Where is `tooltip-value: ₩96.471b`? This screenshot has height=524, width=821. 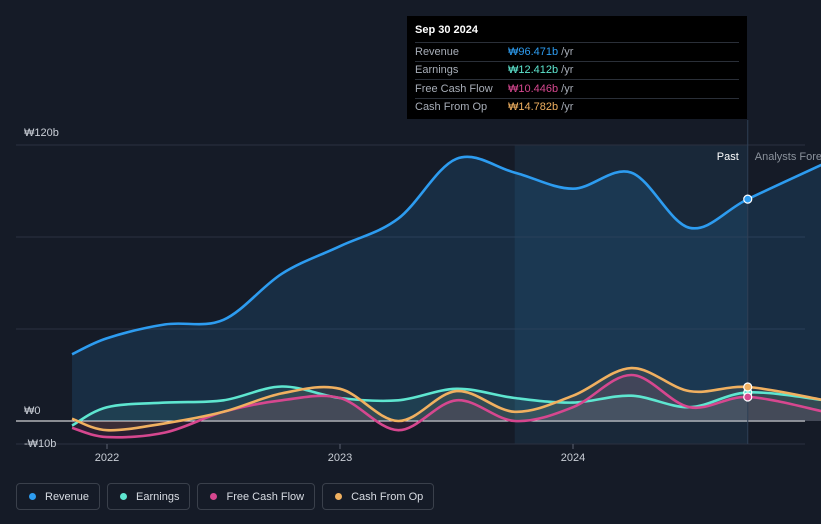 tooltip-value: ₩96.471b is located at coordinates (533, 51).